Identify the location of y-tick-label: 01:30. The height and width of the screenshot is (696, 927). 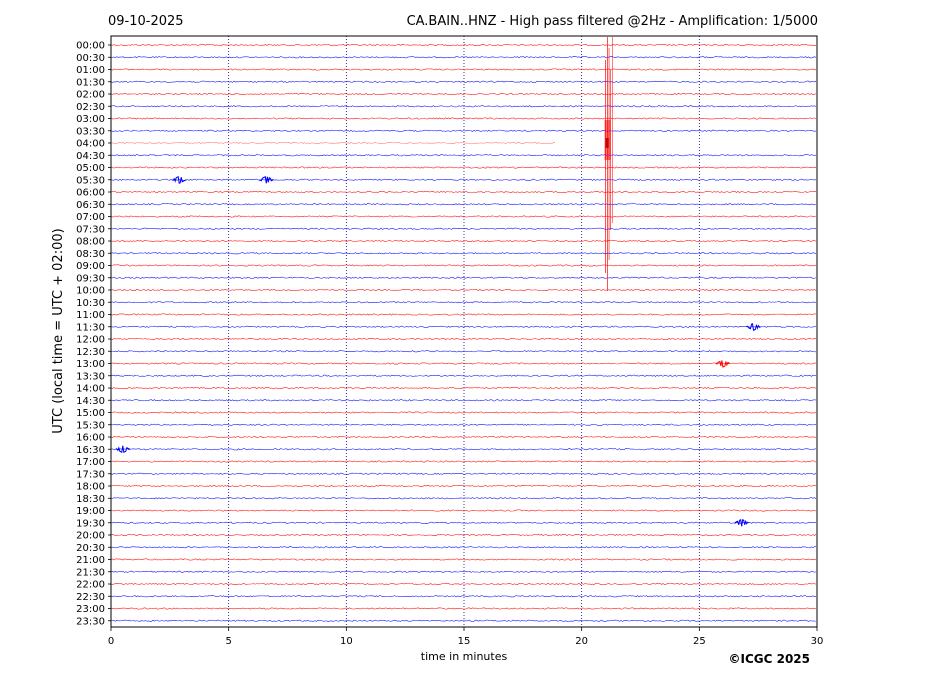
(90, 82).